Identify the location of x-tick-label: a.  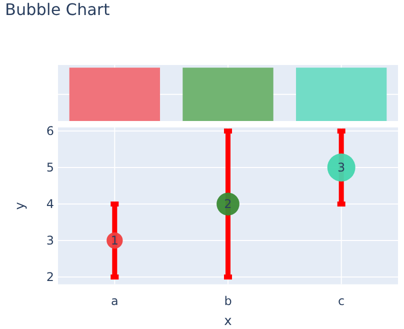
(114, 301).